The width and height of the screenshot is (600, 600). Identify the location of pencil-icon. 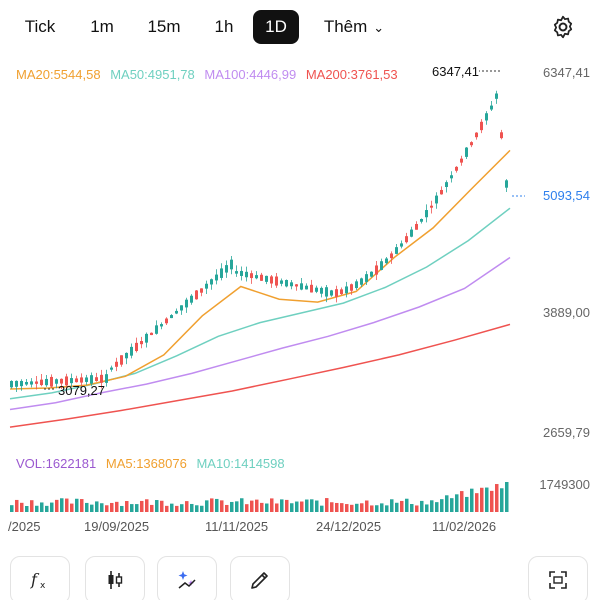
(259, 580).